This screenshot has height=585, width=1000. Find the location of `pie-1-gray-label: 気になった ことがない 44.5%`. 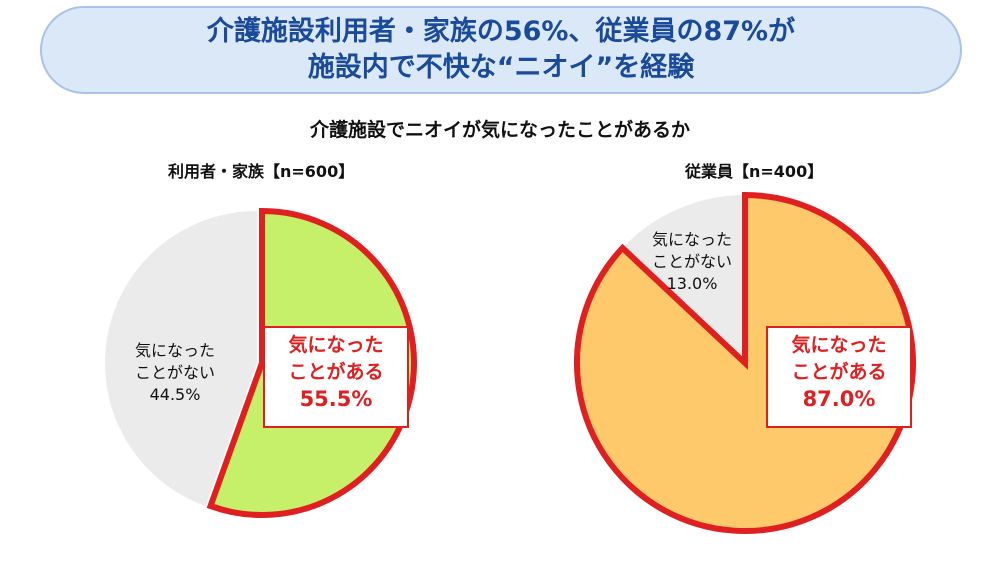

pie-1-gray-label: 気になった ことがない 44.5% is located at coordinates (175, 373).